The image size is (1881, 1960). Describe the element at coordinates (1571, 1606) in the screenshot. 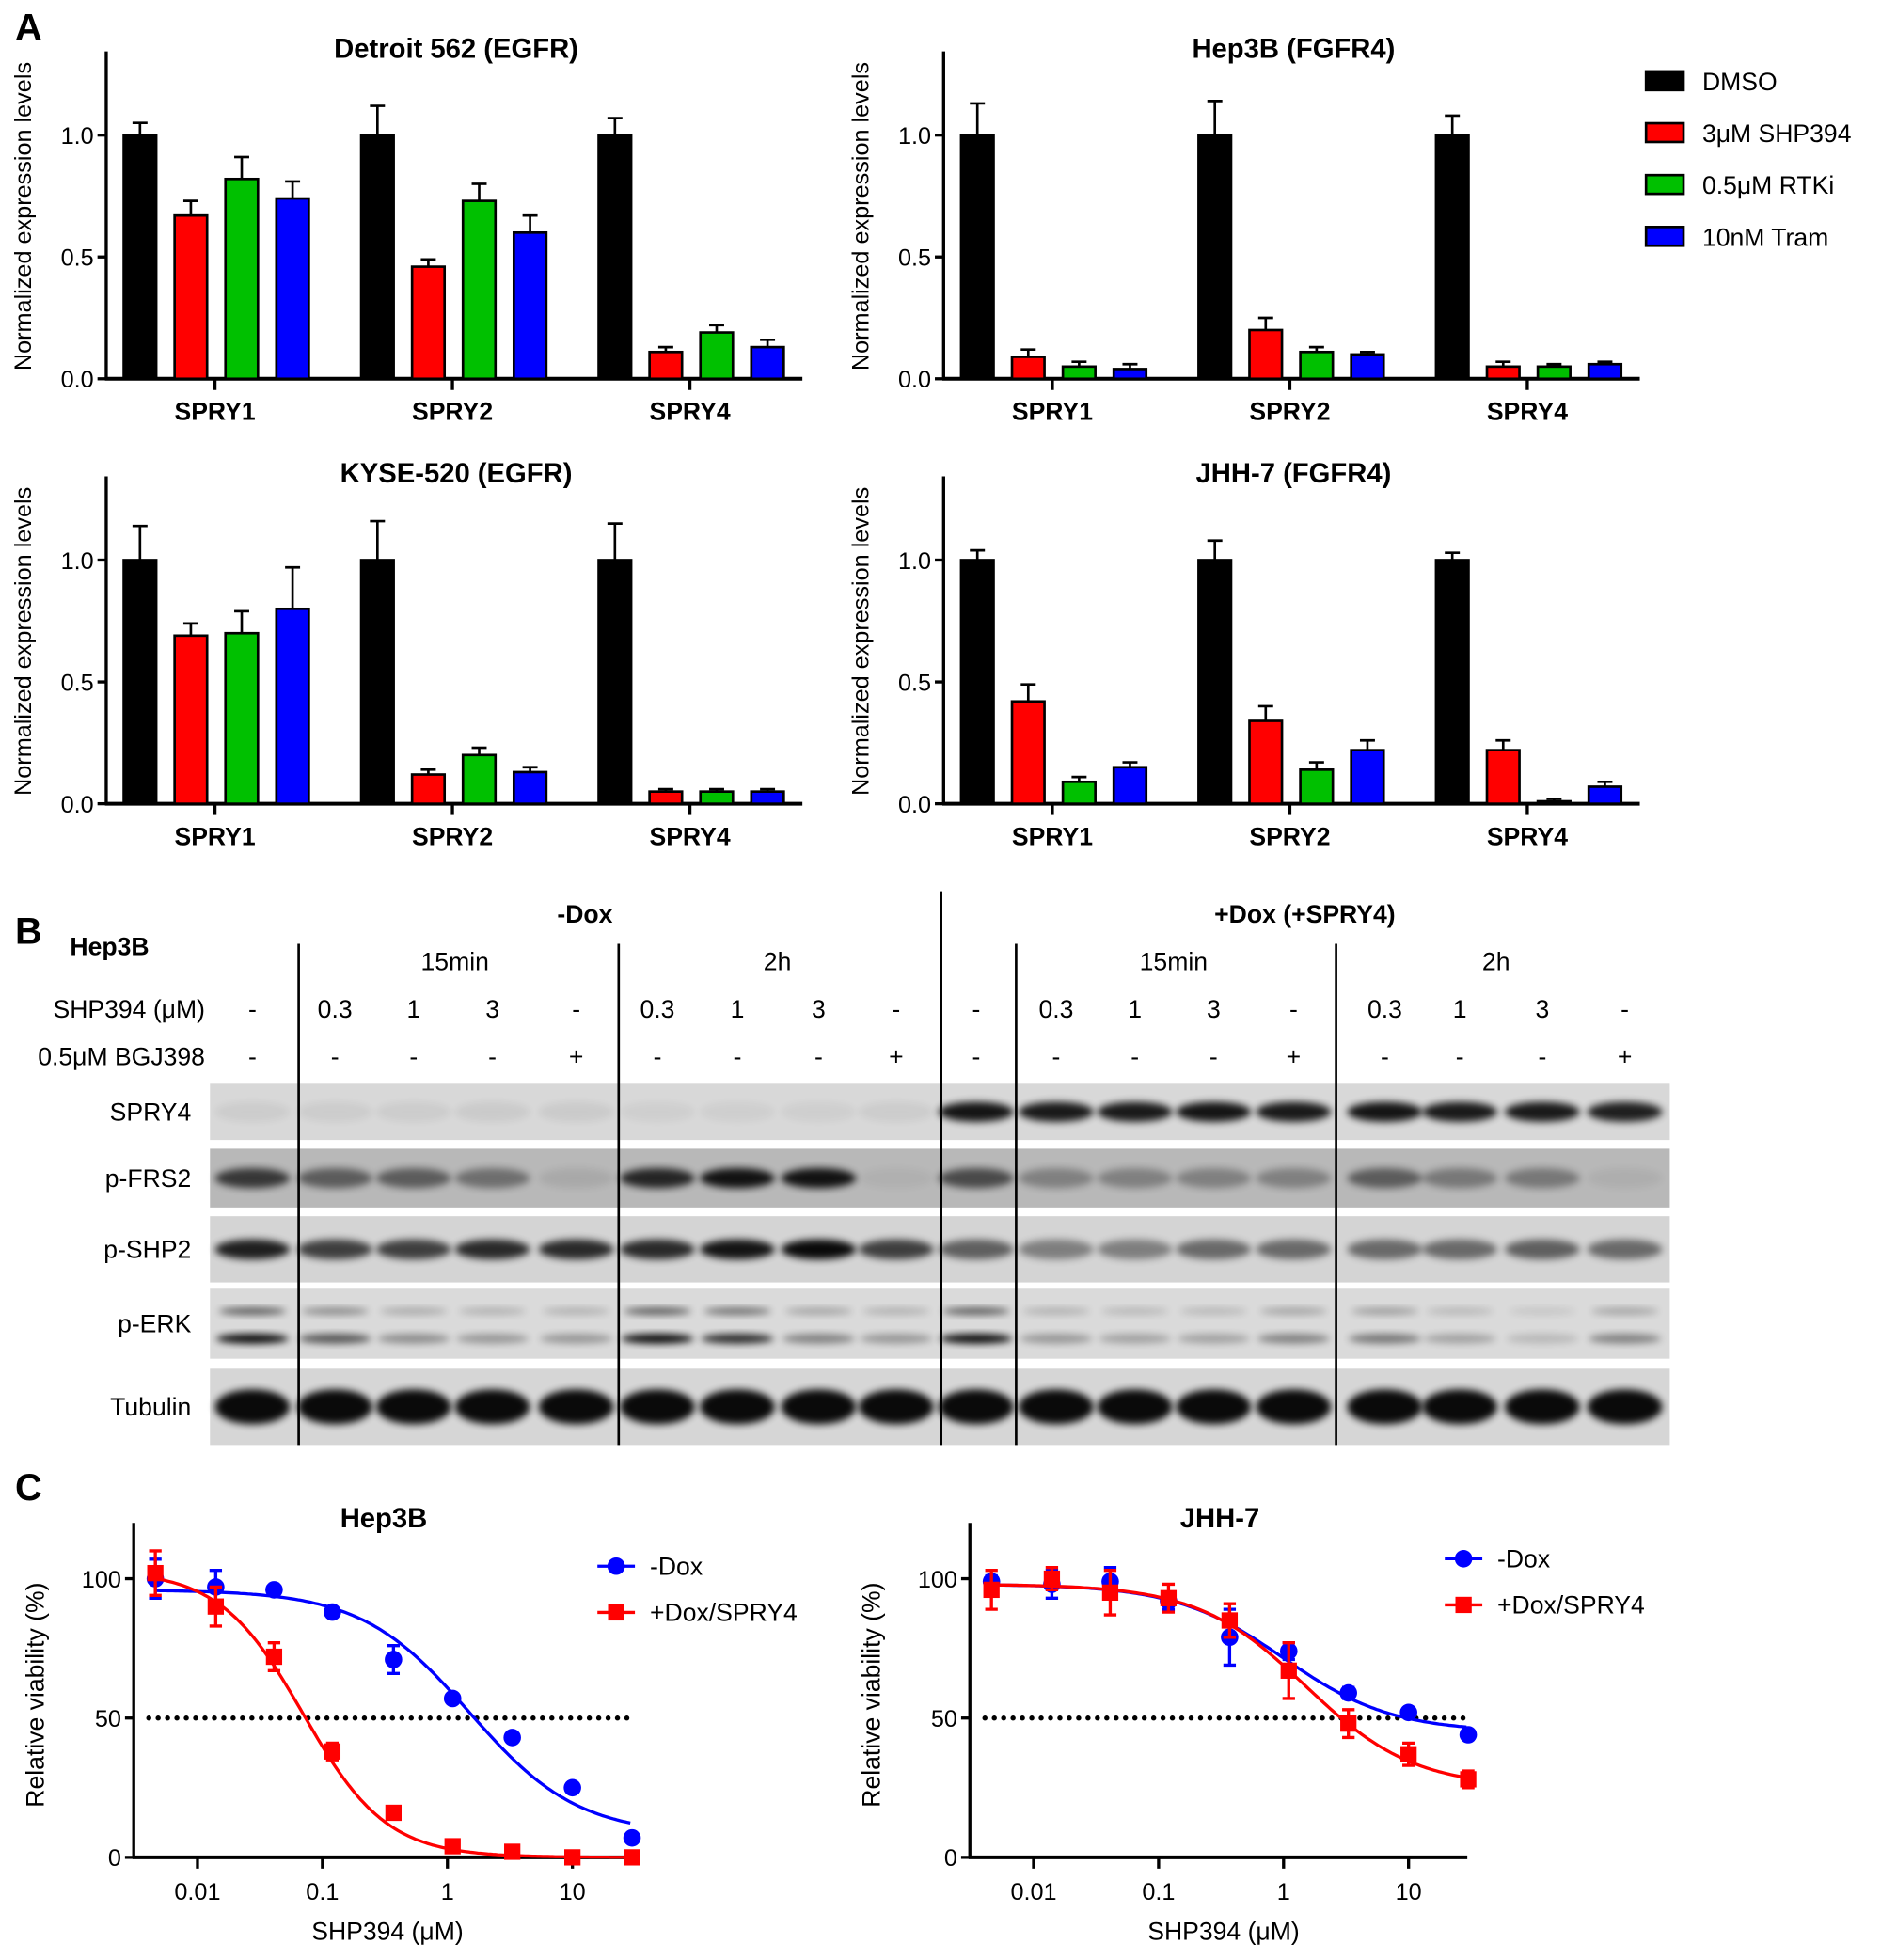

I see `legend-label: +Dox/SPRY4` at that location.